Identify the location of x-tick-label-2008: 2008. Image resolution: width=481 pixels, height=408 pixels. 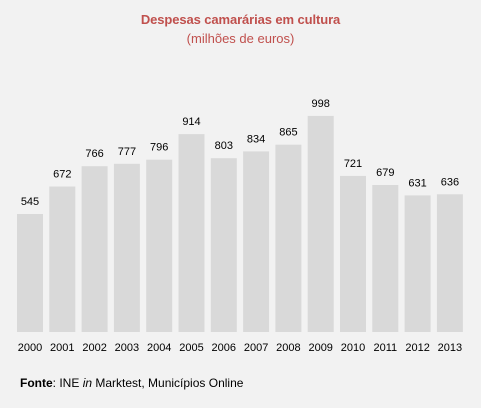
(288, 348).